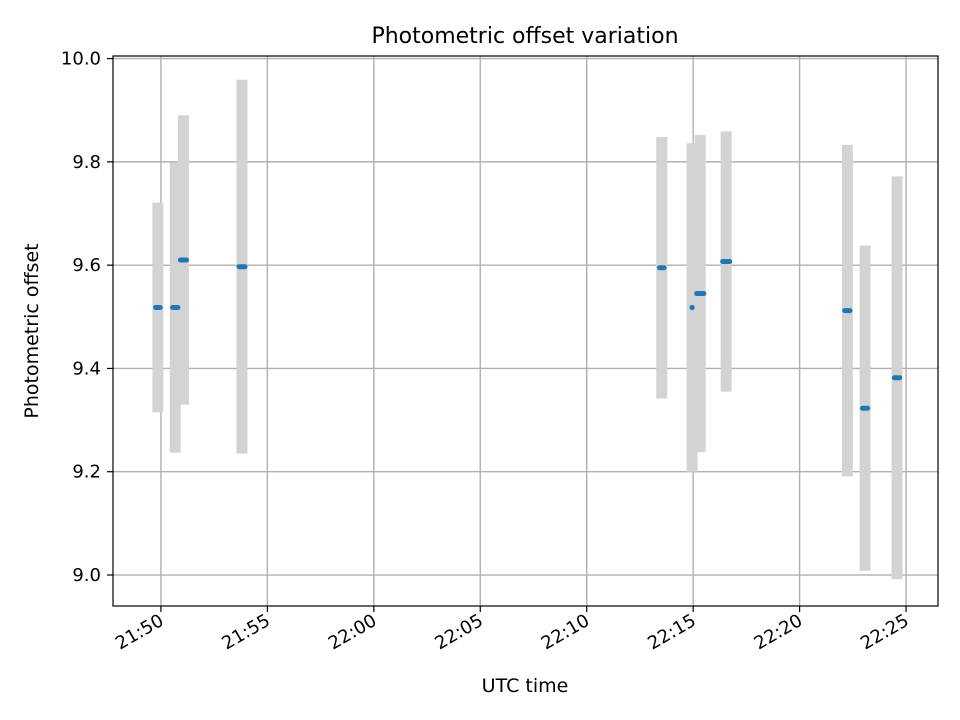 The width and height of the screenshot is (960, 720). I want to click on y-tick-label: 10.0, so click(81, 59).